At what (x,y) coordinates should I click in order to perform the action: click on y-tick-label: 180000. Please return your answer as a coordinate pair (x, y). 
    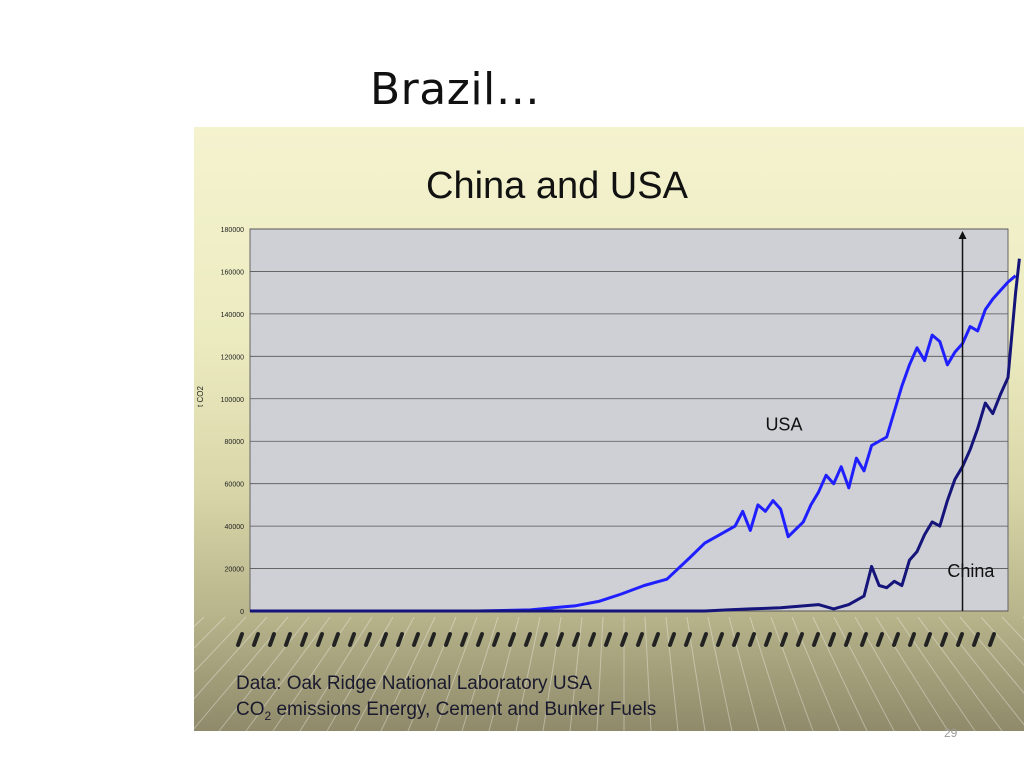
    Looking at the image, I should click on (232, 230).